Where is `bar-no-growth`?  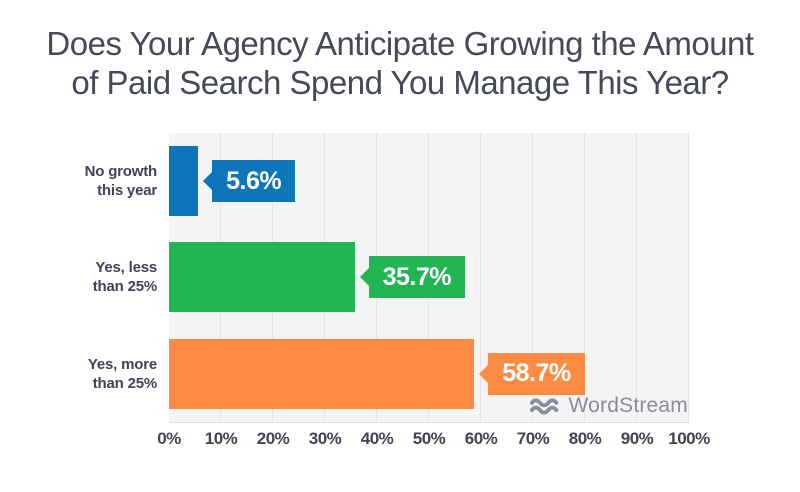 bar-no-growth is located at coordinates (184, 181).